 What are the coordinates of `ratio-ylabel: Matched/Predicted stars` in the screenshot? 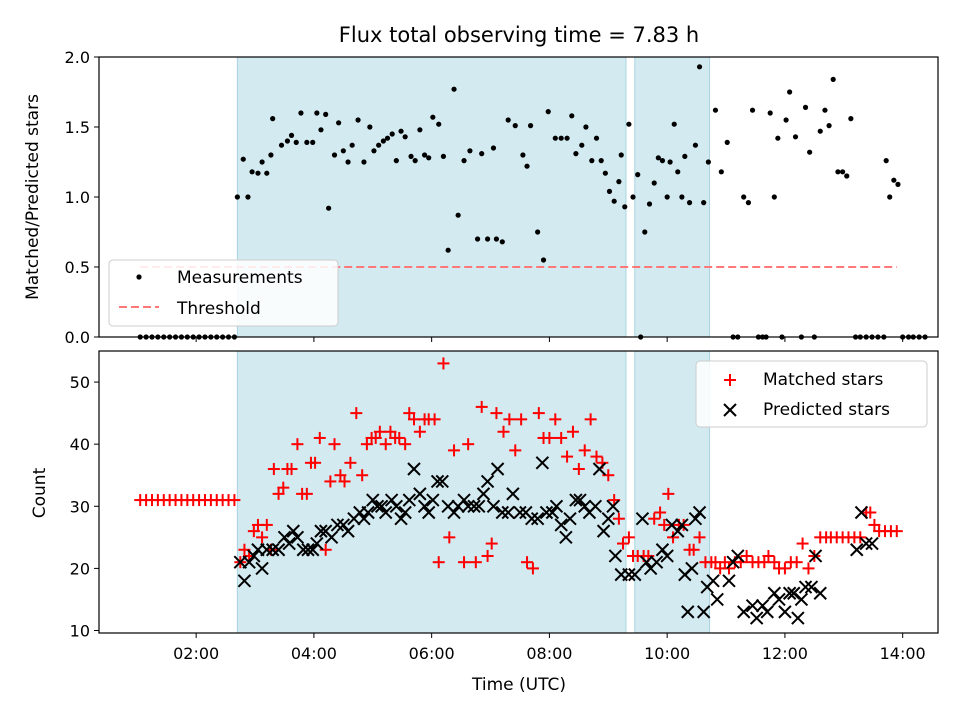 It's located at (33, 197).